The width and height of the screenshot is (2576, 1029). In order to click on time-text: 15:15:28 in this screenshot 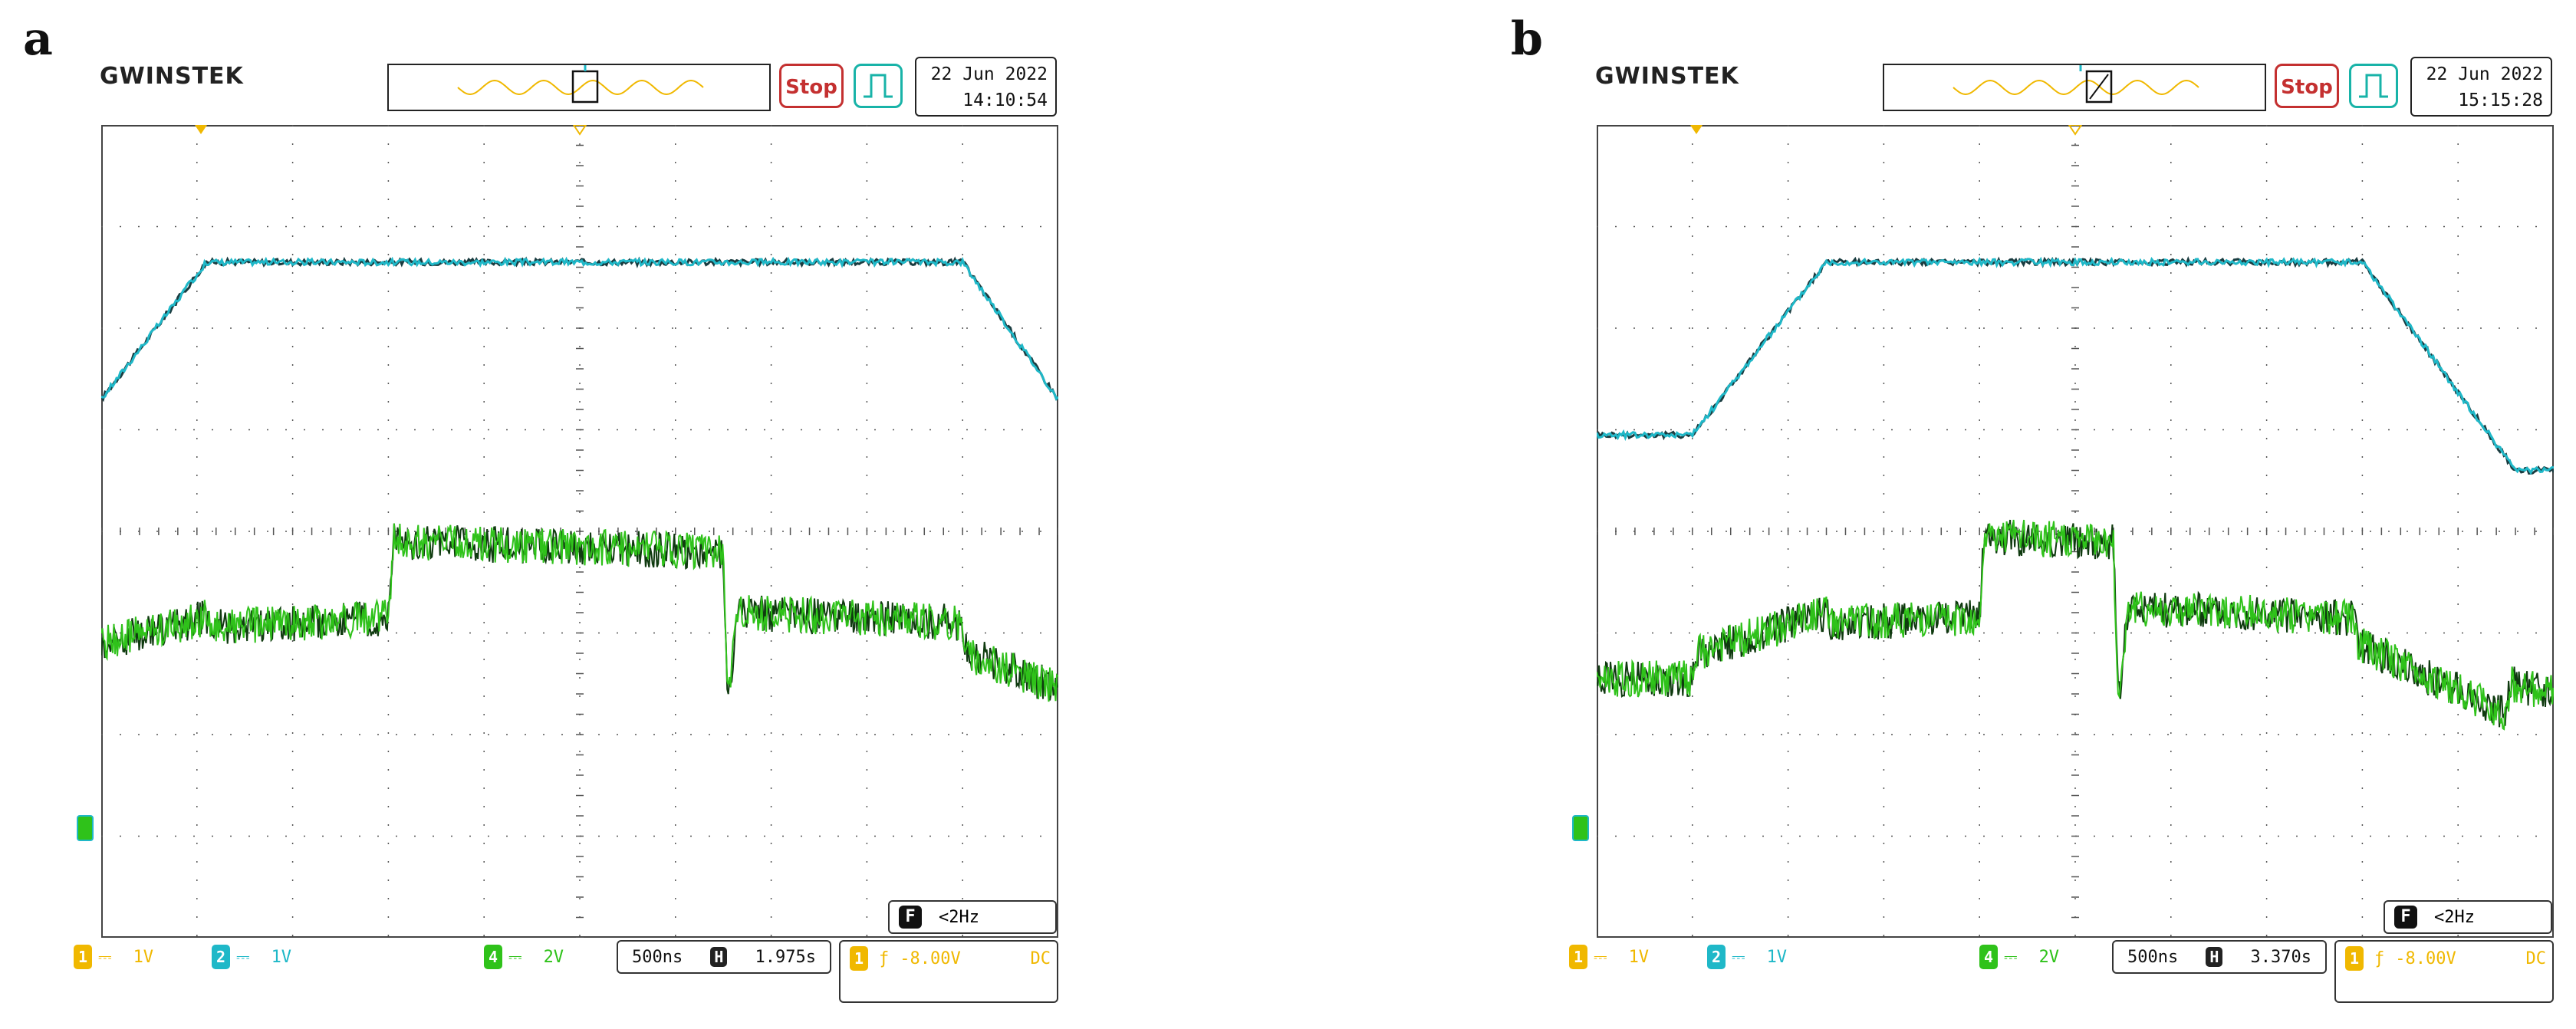, I will do `click(2500, 100)`.